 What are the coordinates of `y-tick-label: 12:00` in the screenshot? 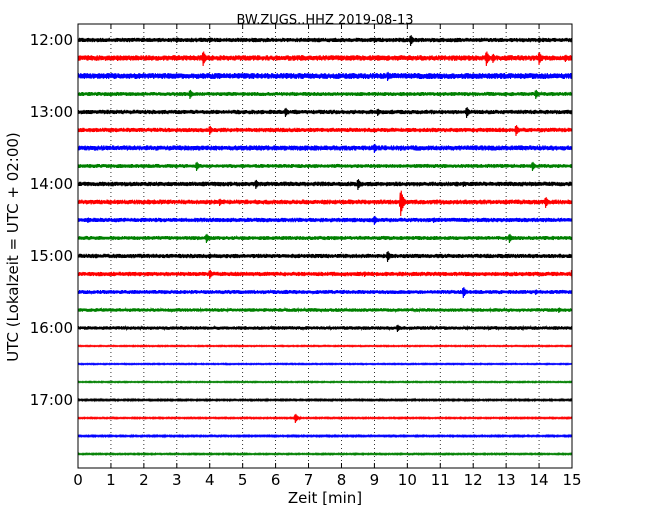 It's located at (51, 40).